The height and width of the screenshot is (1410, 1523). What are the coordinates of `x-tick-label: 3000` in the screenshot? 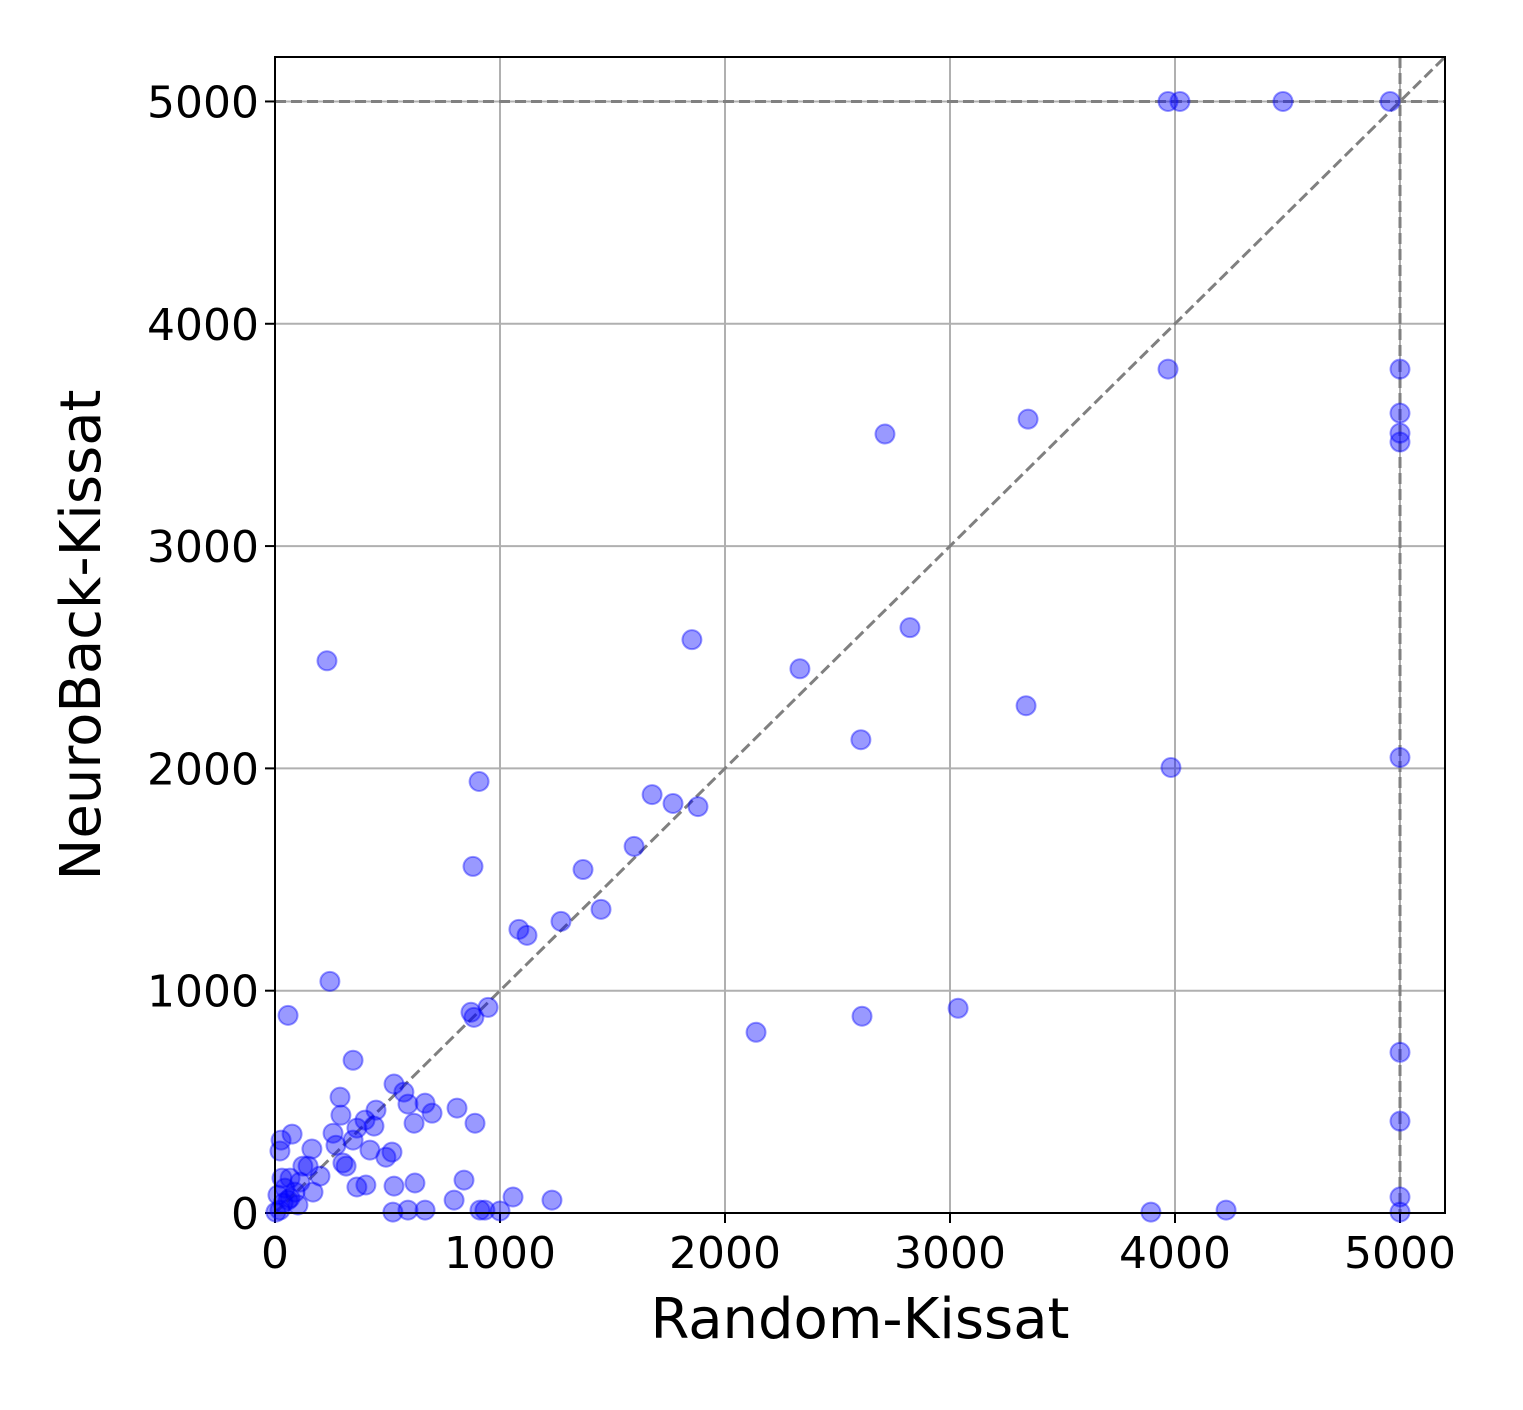 It's located at (950, 1253).